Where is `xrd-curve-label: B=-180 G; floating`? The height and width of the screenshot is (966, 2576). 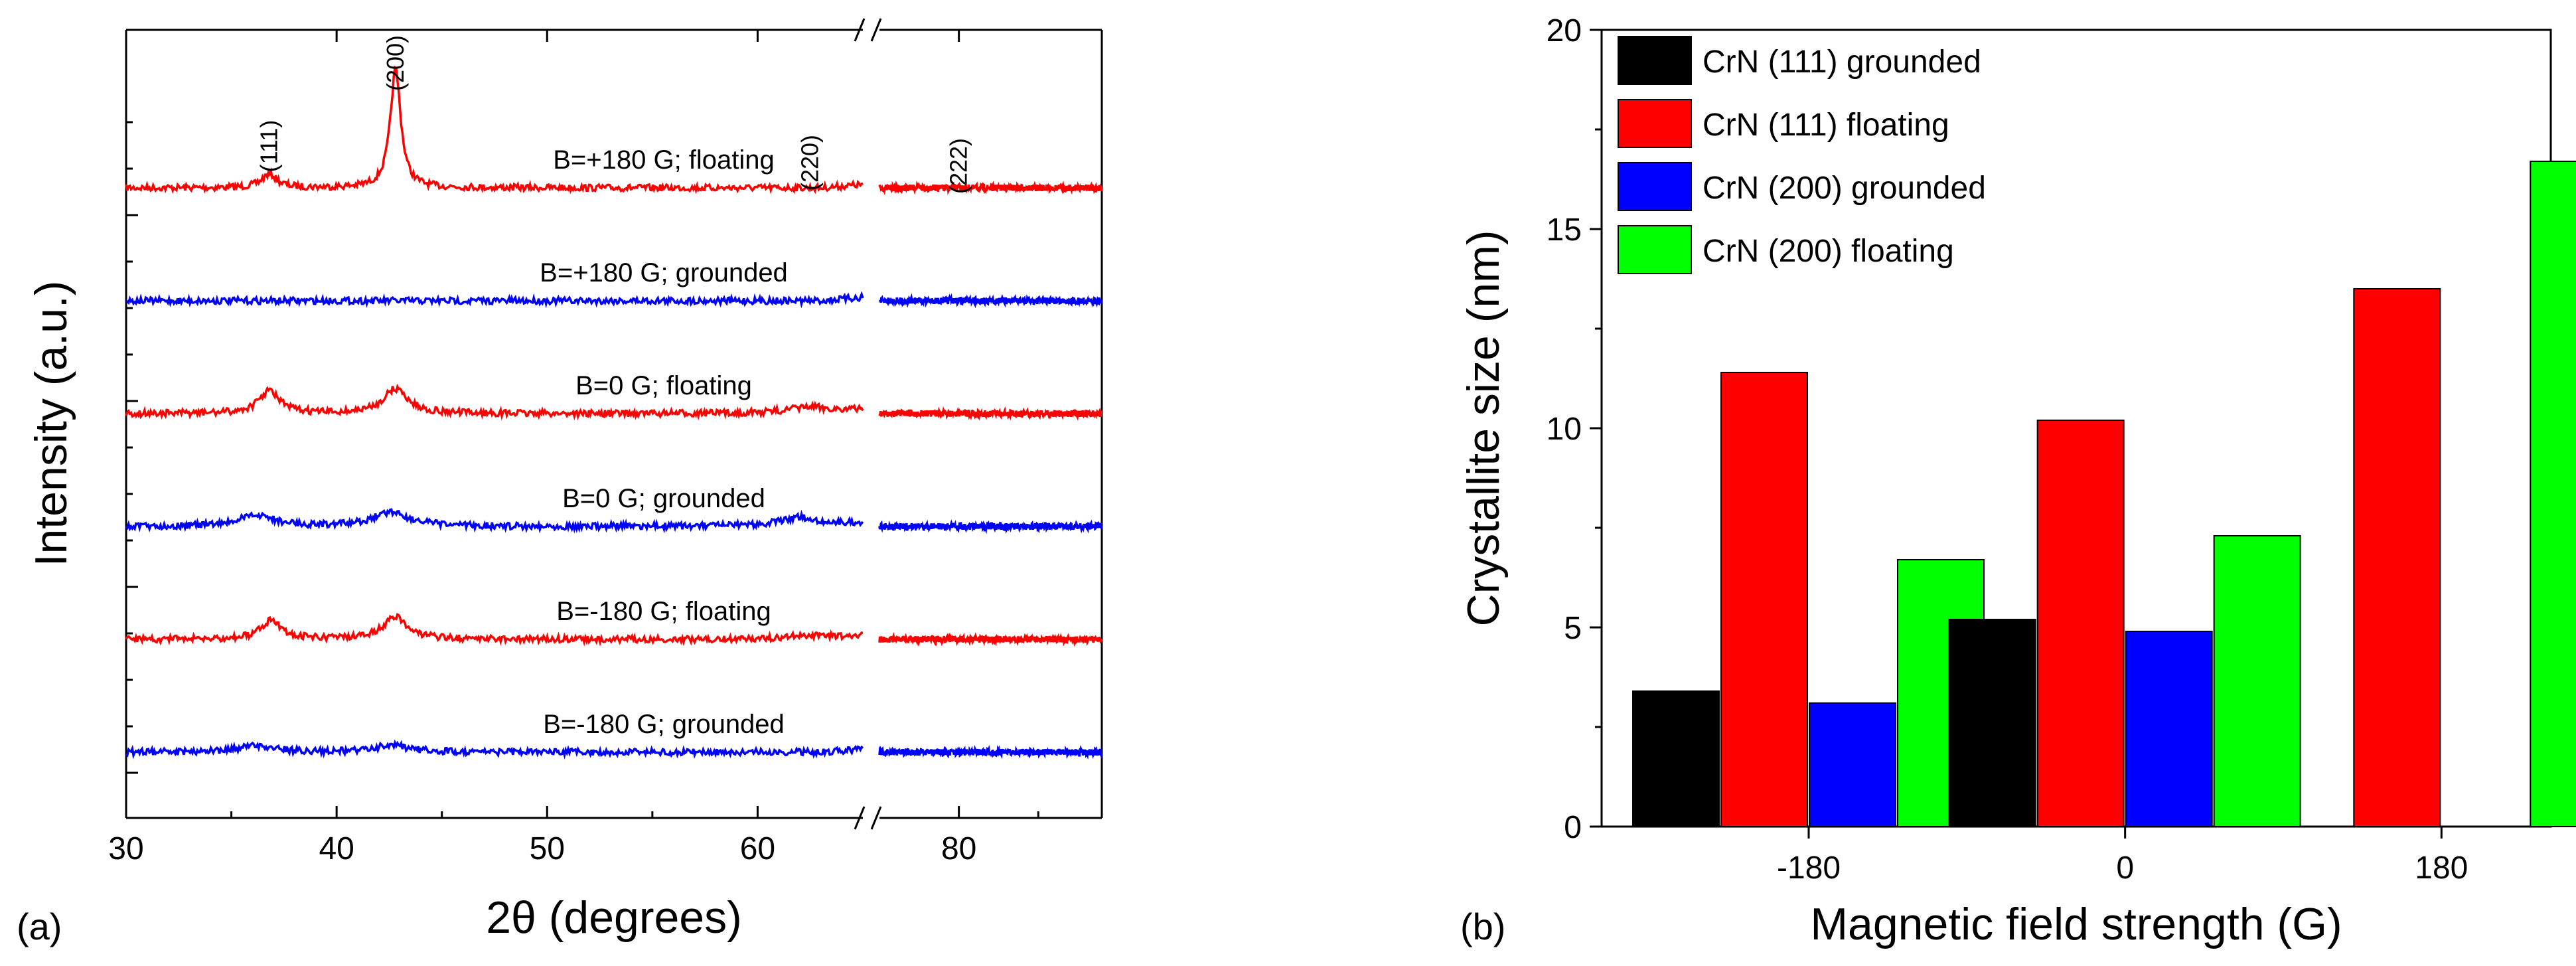 xrd-curve-label: B=-180 G; floating is located at coordinates (664, 611).